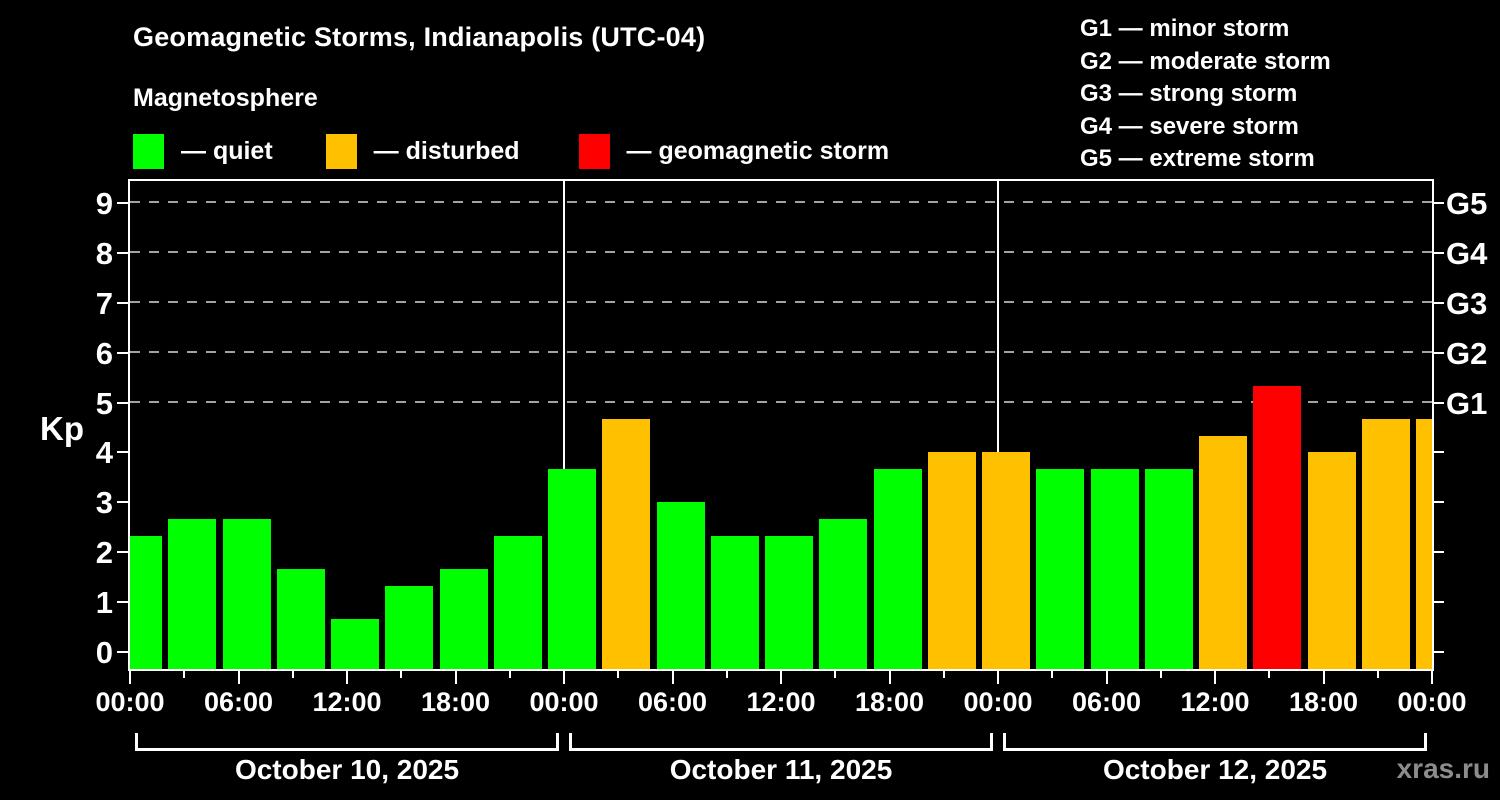 The height and width of the screenshot is (800, 1500). I want to click on g-level-label: G4, so click(1467, 253).